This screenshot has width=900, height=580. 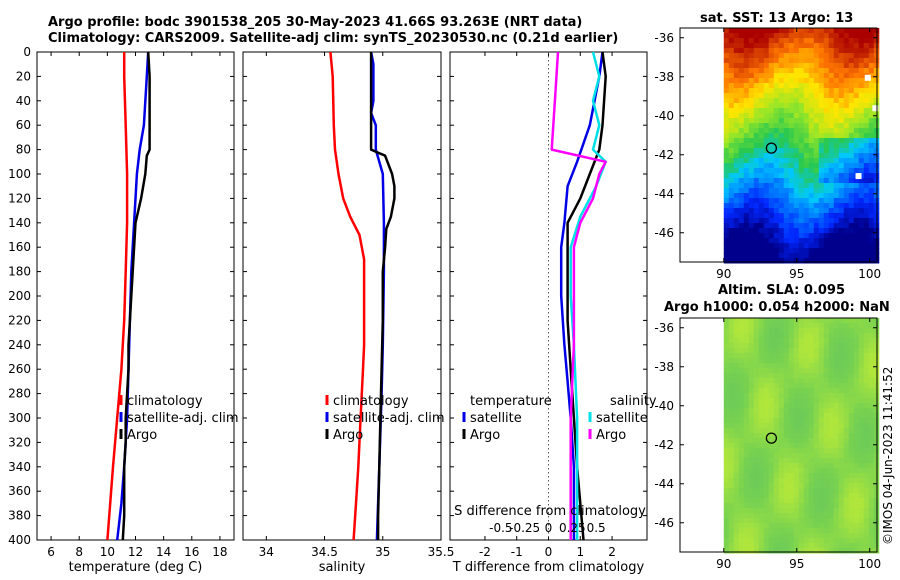 What do you see at coordinates (664, 328) in the screenshot?
I see `map-y-tick-label: -36` at bounding box center [664, 328].